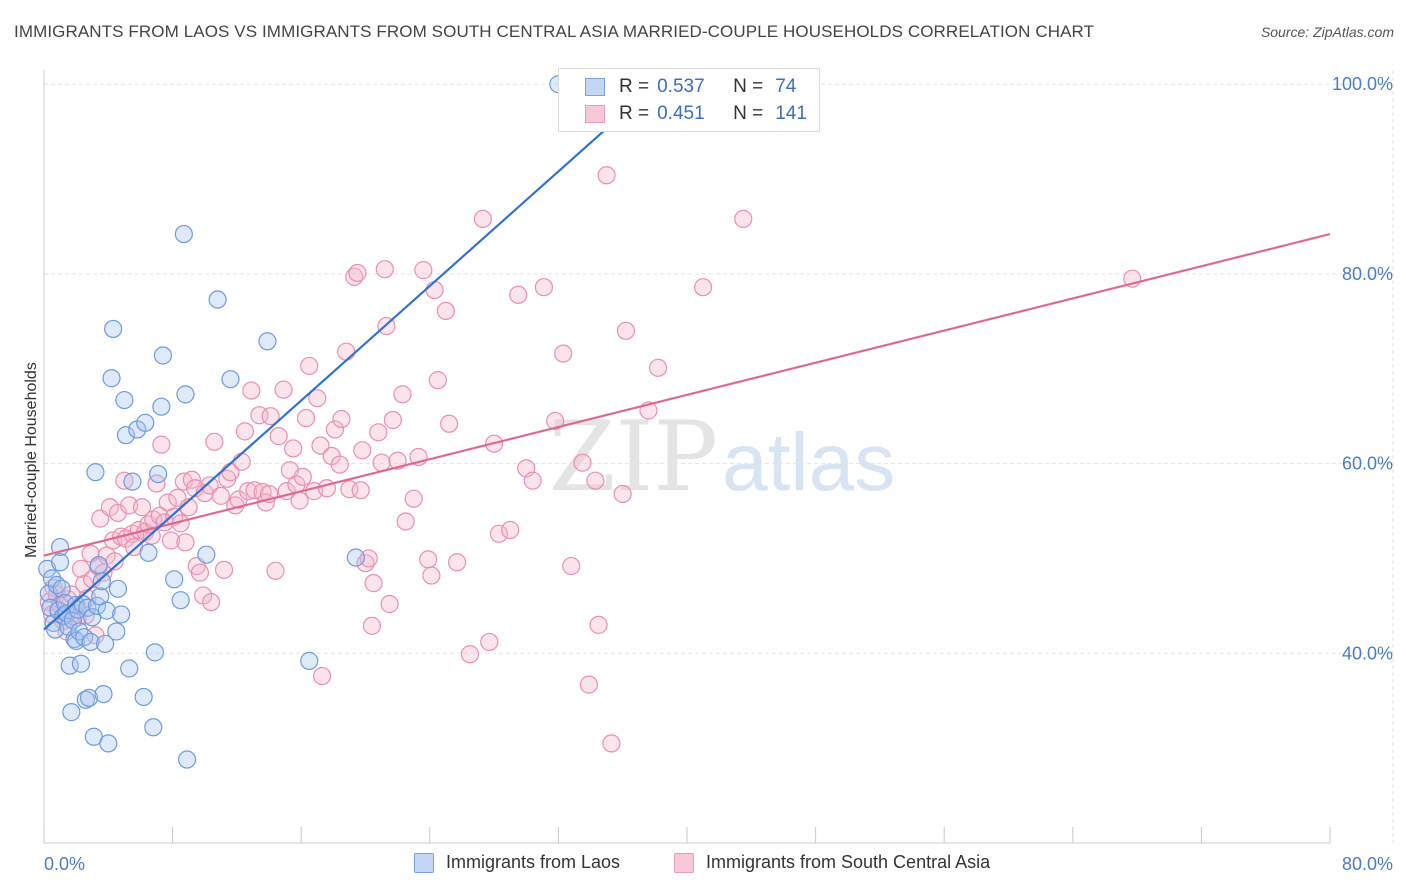 The height and width of the screenshot is (892, 1406). I want to click on legend-r-value-sca: 0.451, so click(681, 113).